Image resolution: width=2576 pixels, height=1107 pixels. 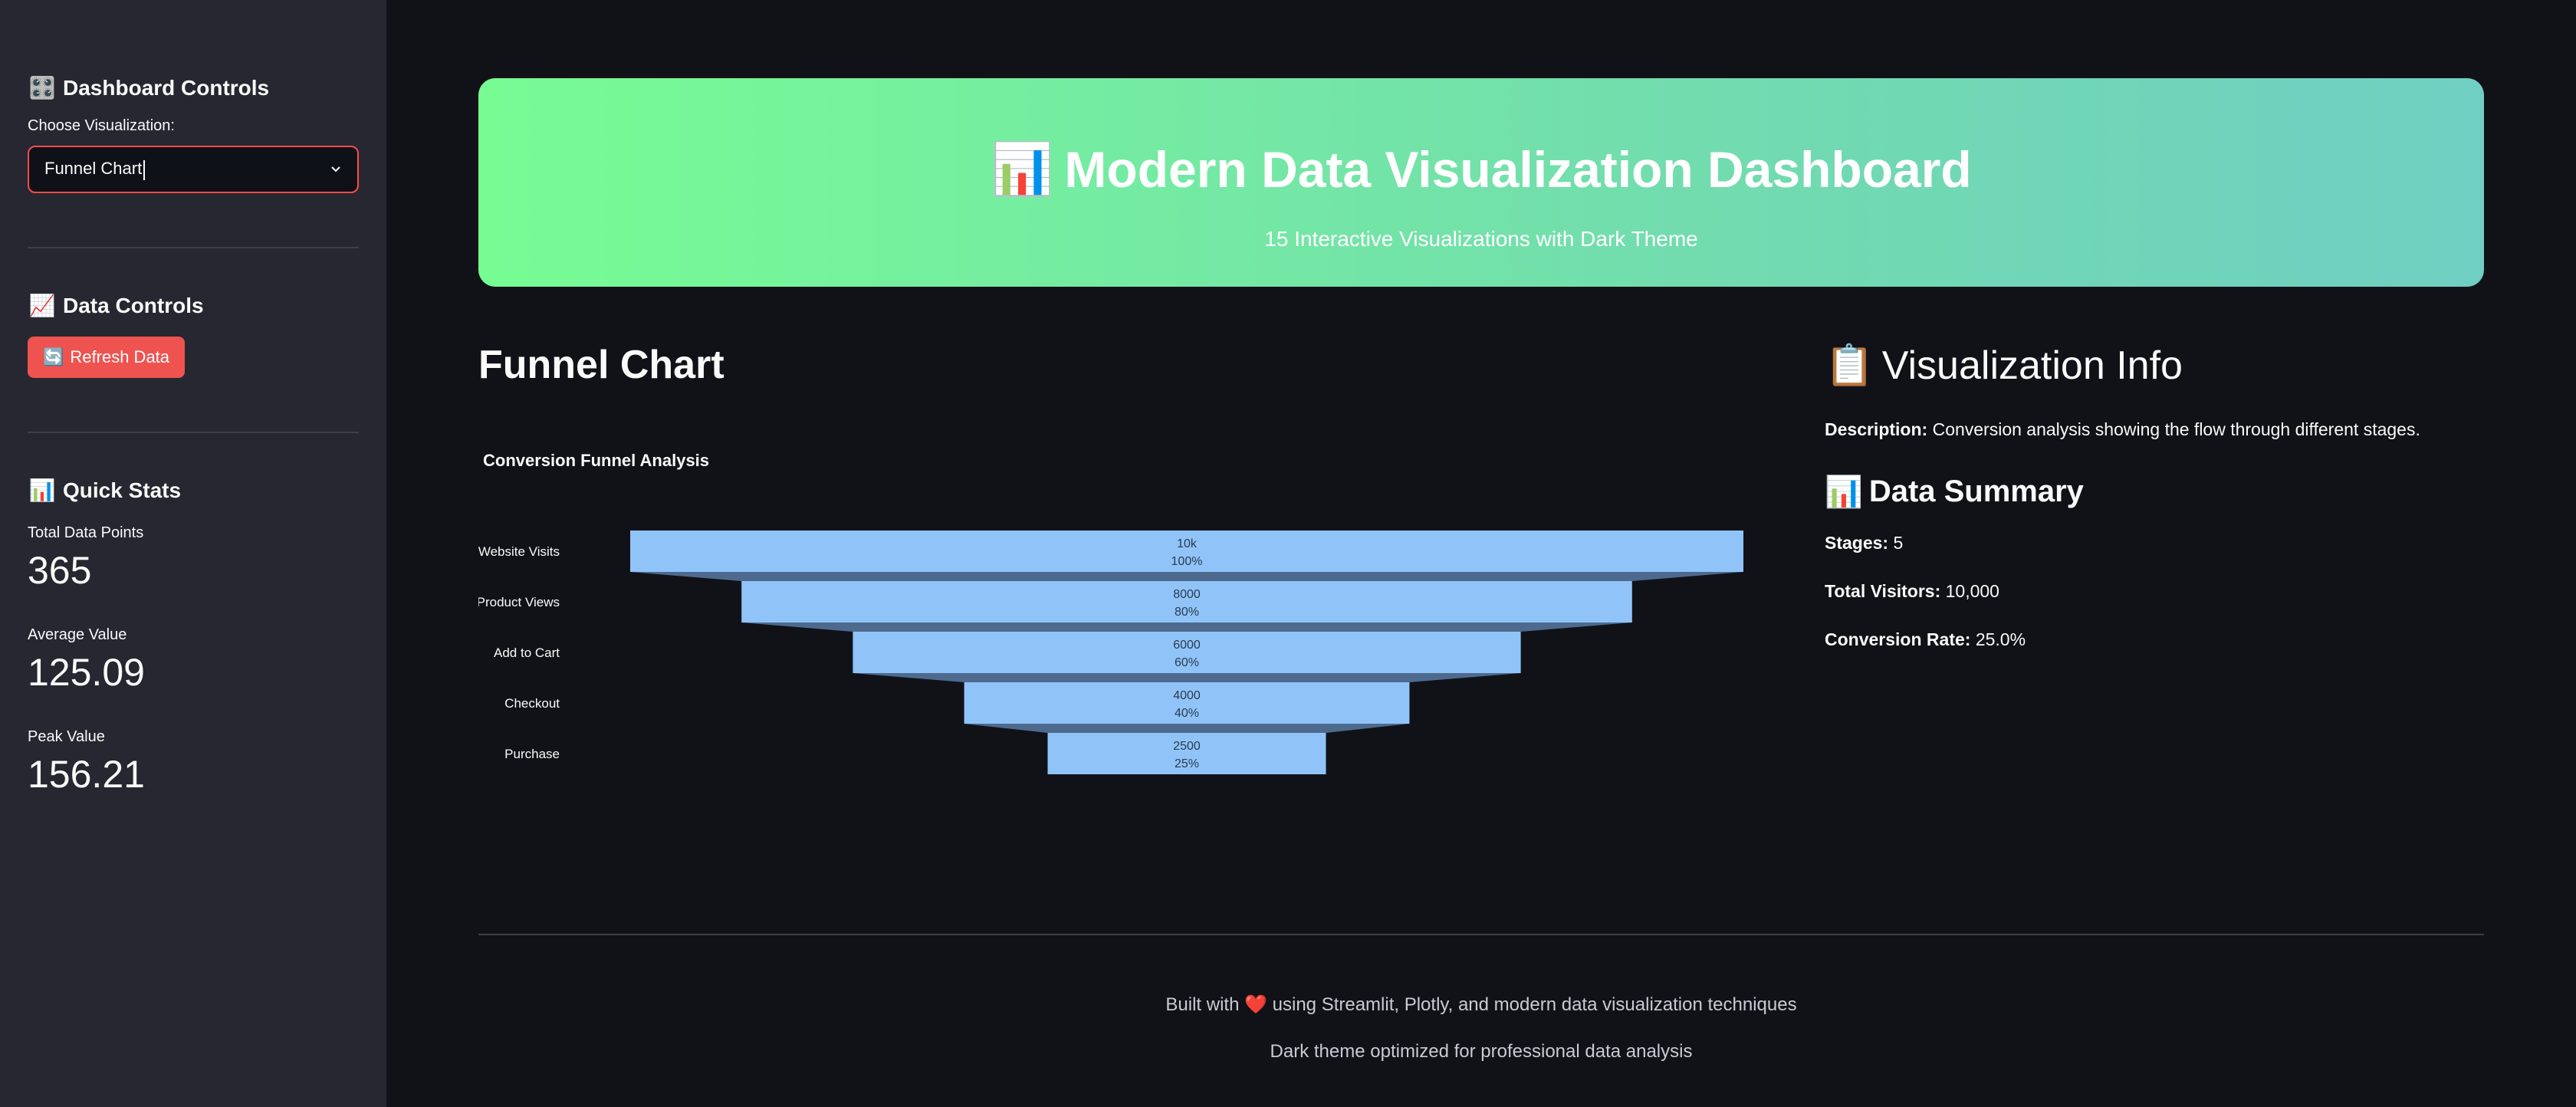 I want to click on description-label: Description:, so click(x=1877, y=429).